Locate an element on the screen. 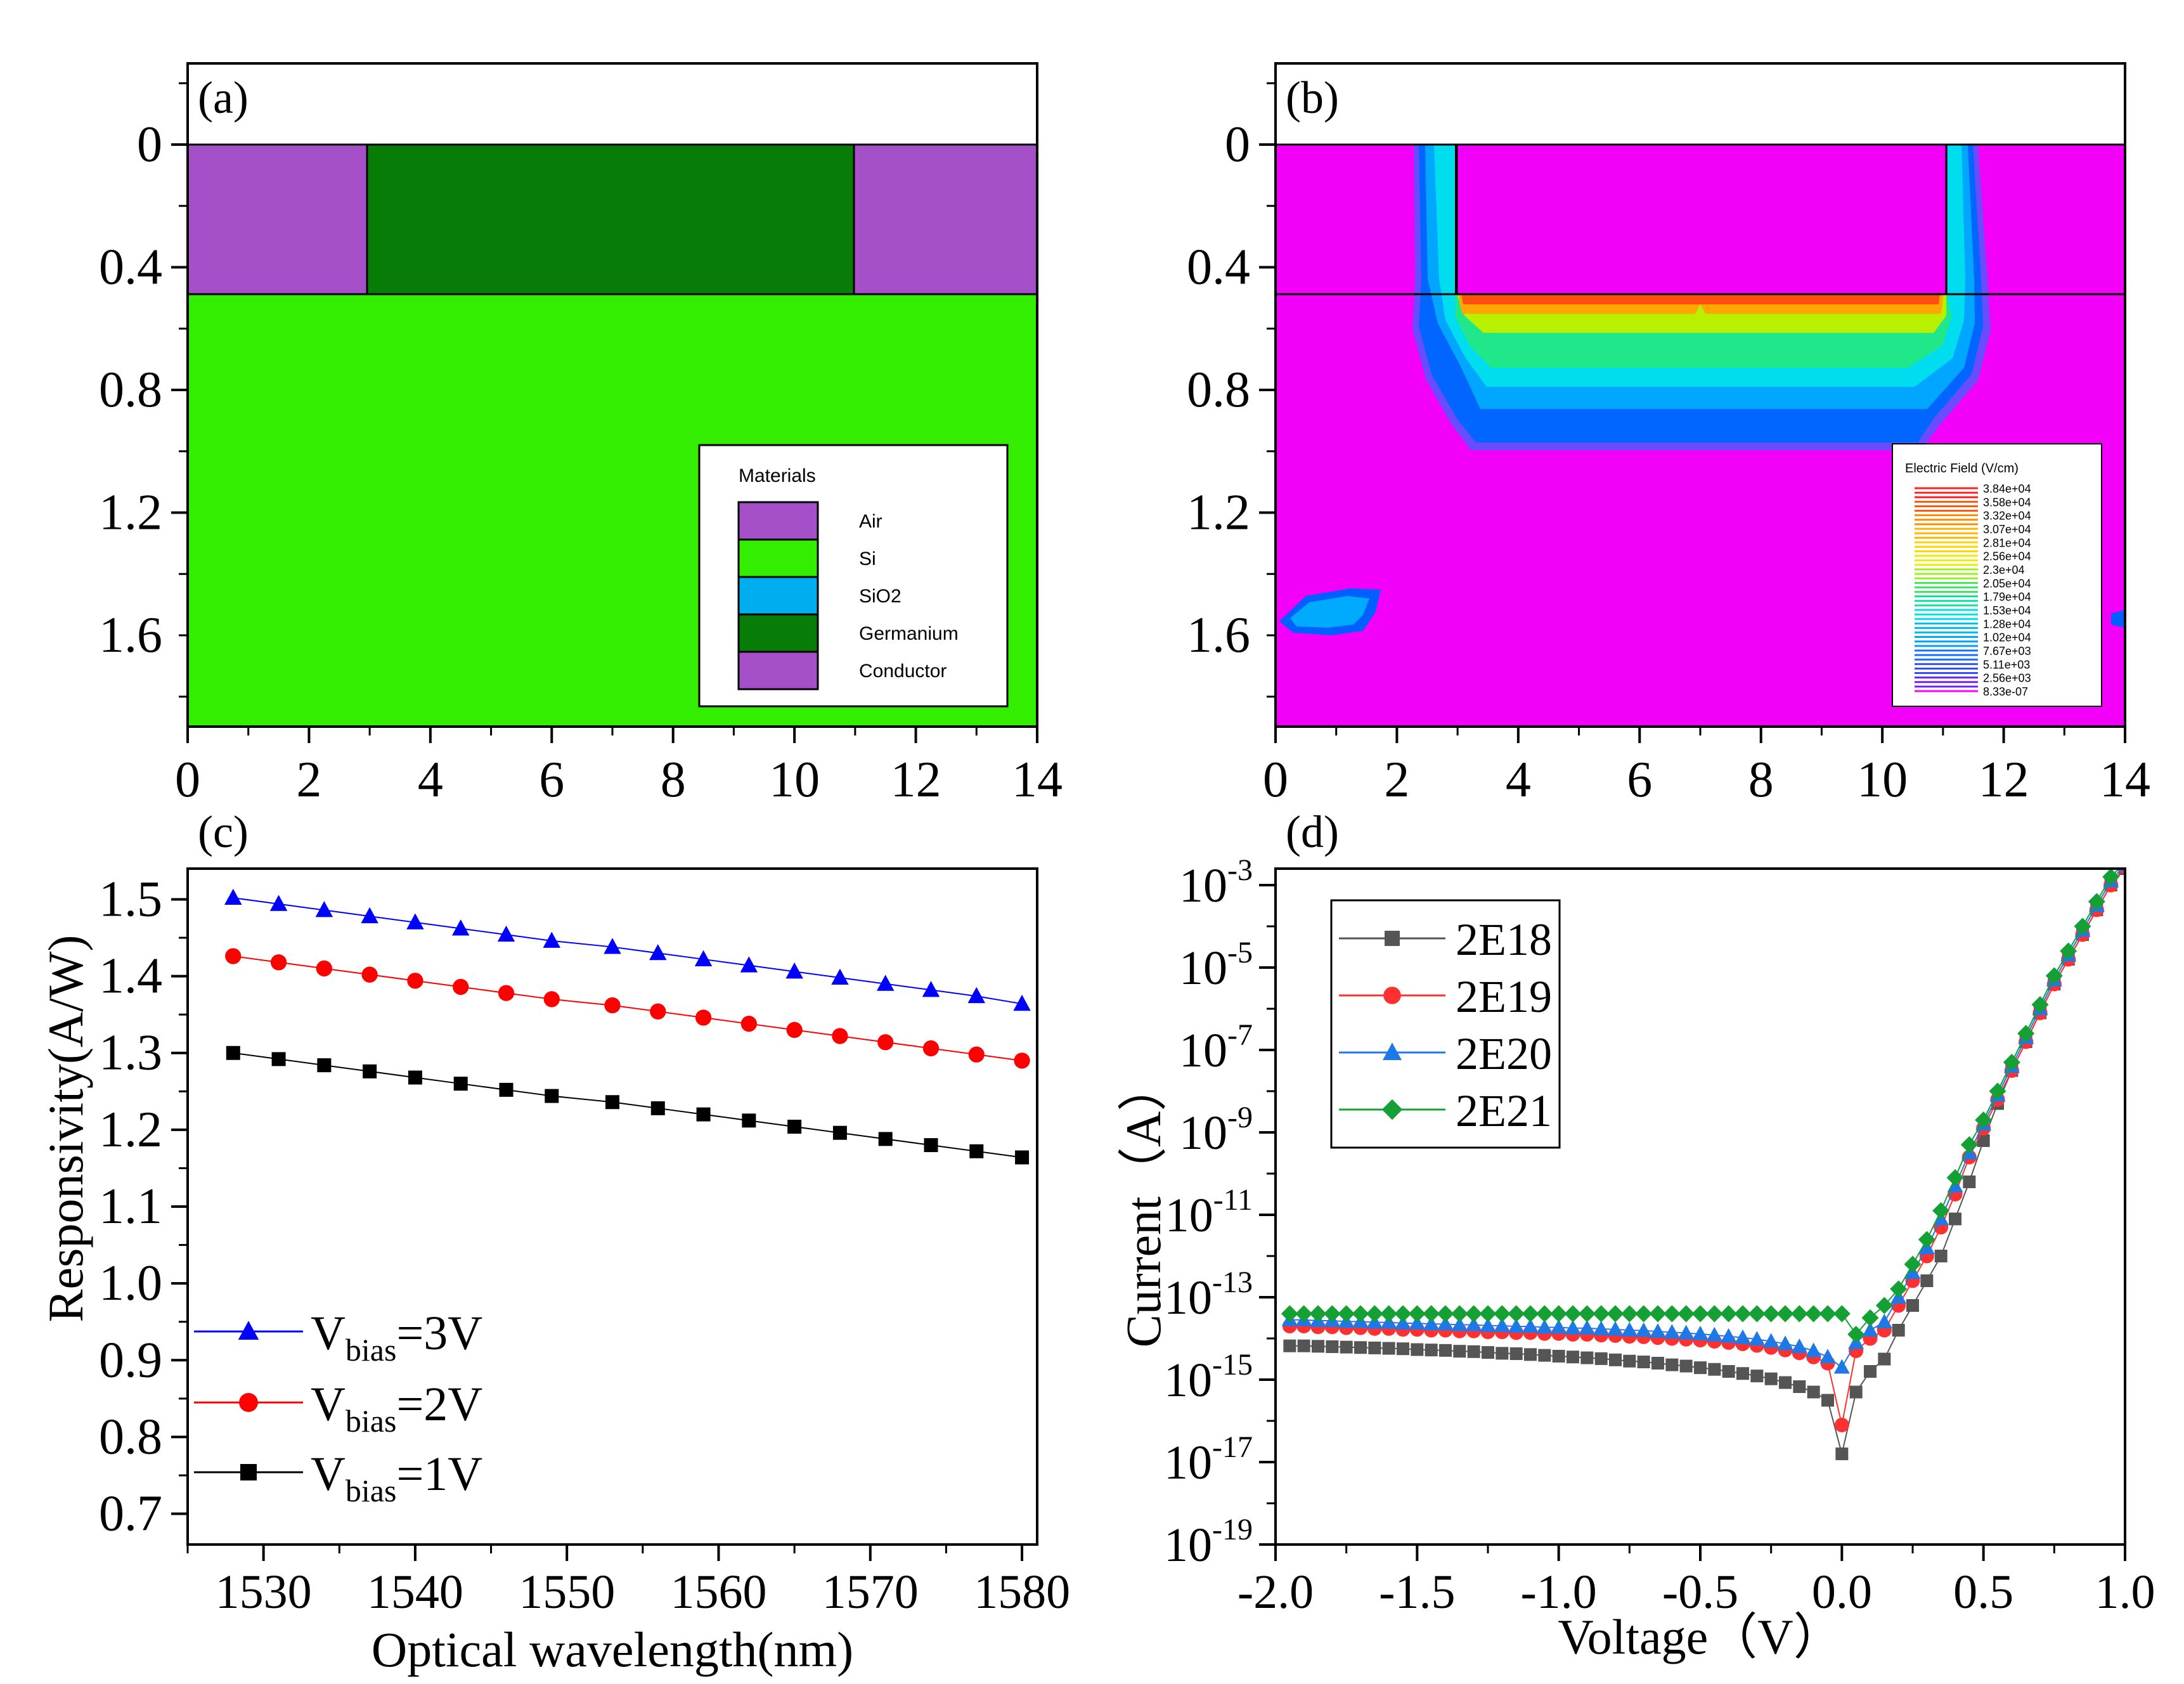 The height and width of the screenshot is (1684, 2184). panel-b-label: (b) is located at coordinates (1312, 97).